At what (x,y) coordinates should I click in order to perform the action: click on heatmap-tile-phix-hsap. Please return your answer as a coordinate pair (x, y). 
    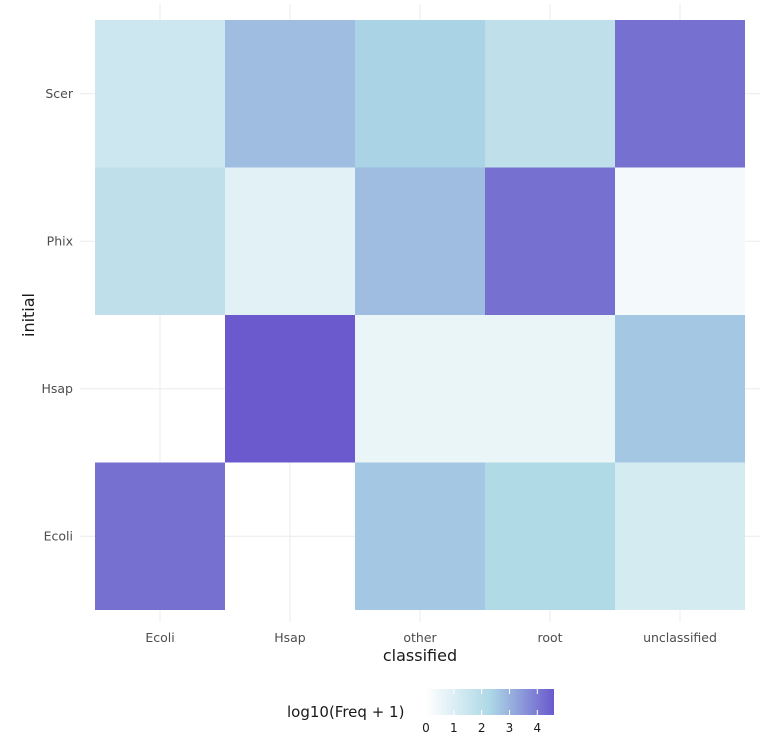
    Looking at the image, I should click on (290, 241).